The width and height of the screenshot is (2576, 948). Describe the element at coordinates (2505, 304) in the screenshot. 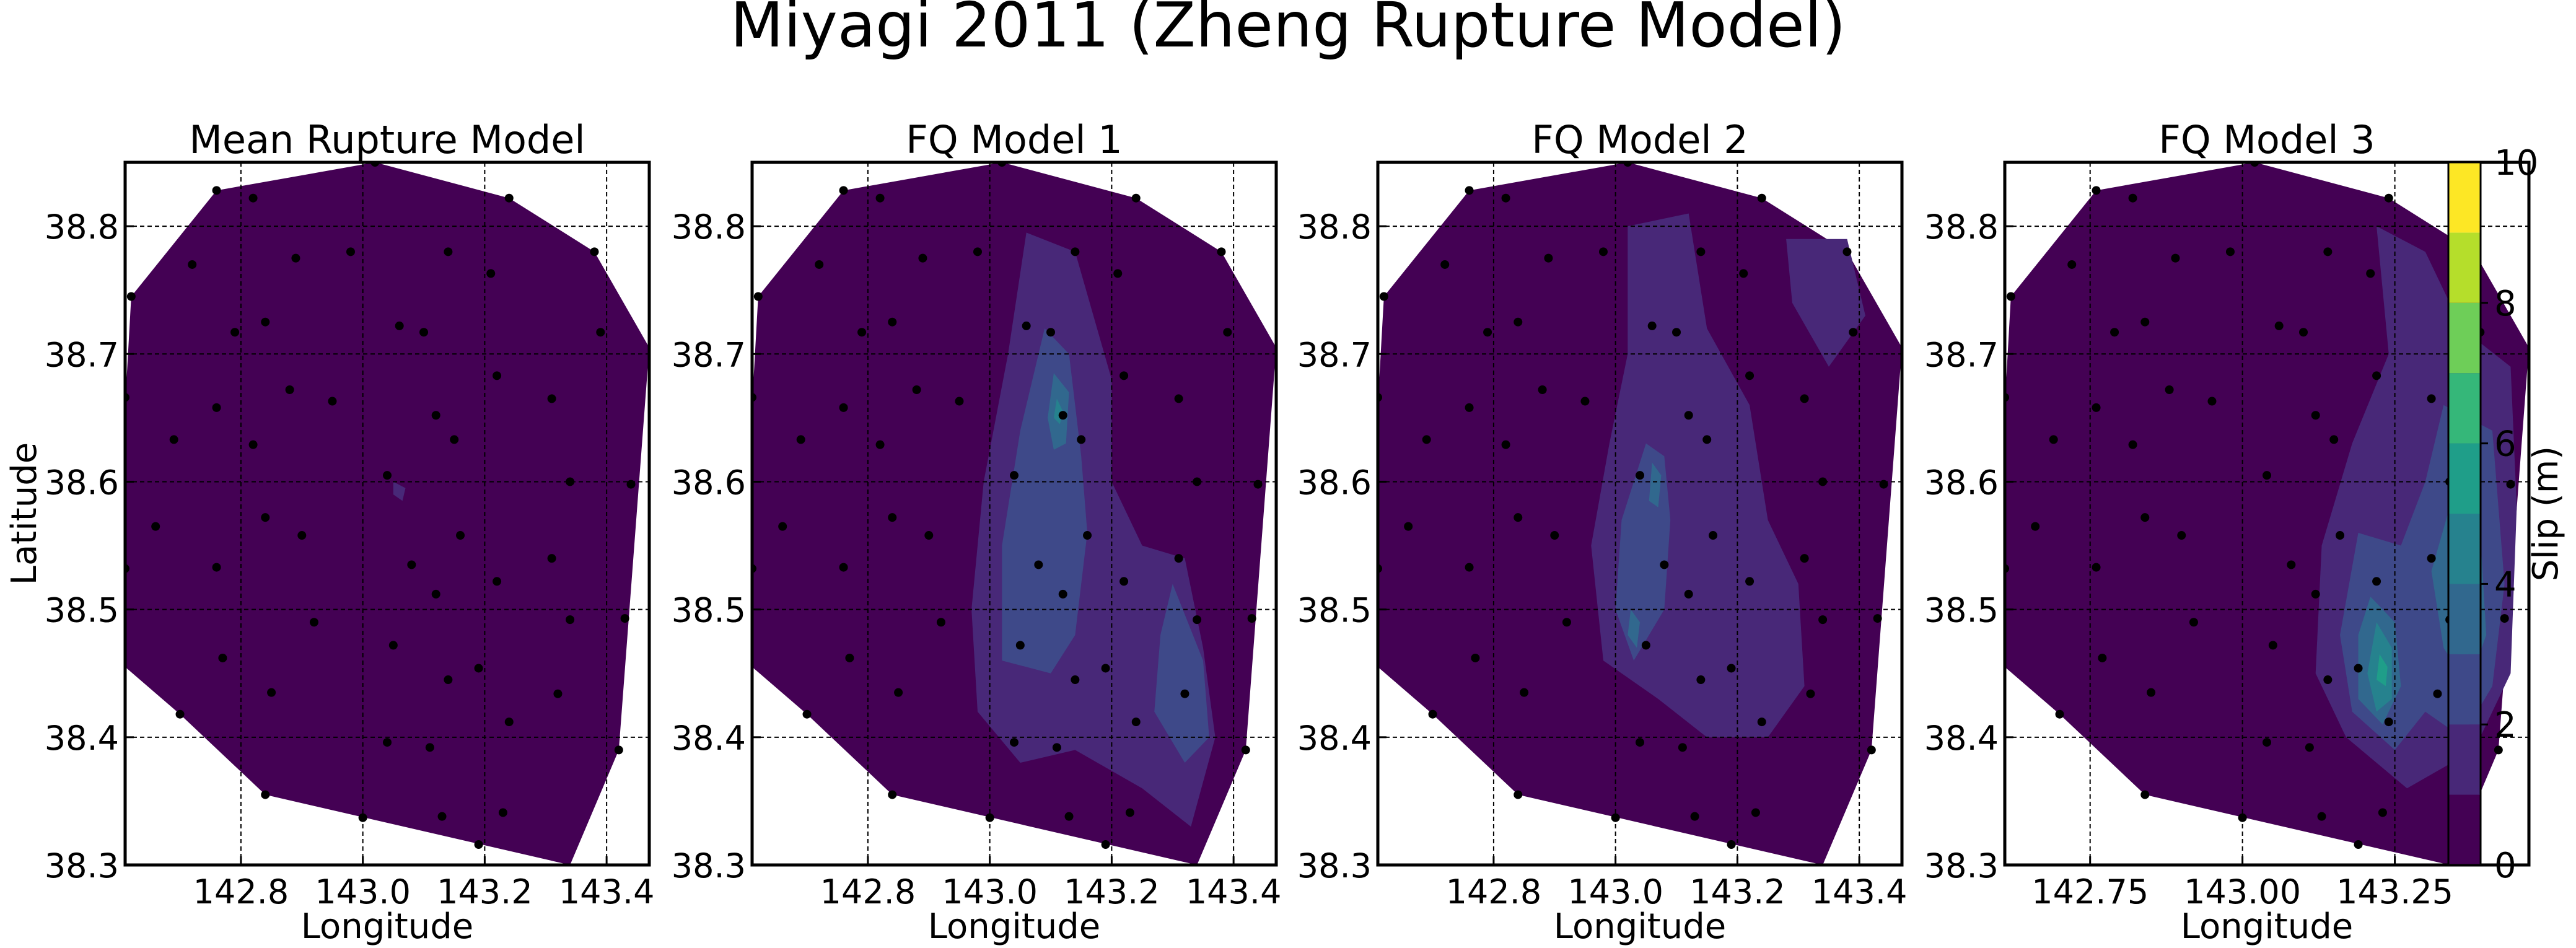

I see `colorbar-tick-label: 8` at that location.